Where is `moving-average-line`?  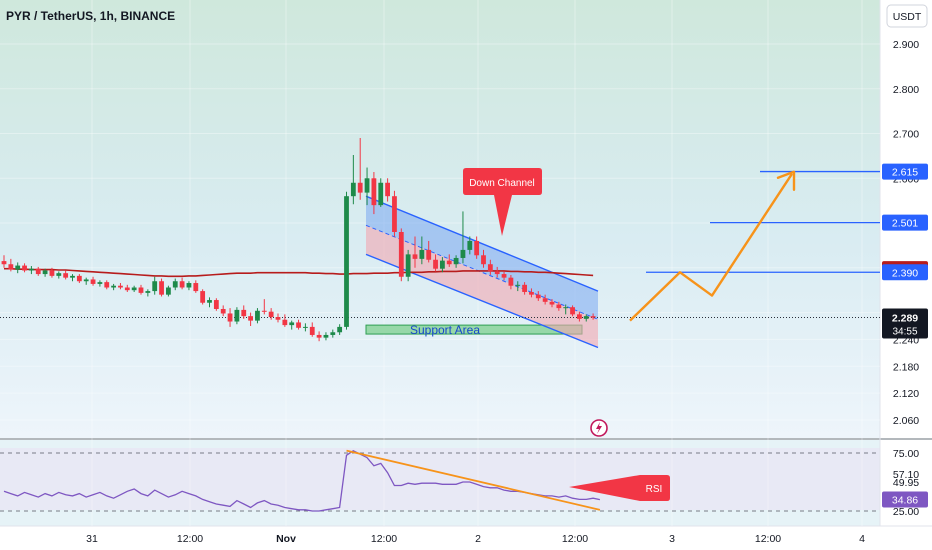 moving-average-line is located at coordinates (299, 272).